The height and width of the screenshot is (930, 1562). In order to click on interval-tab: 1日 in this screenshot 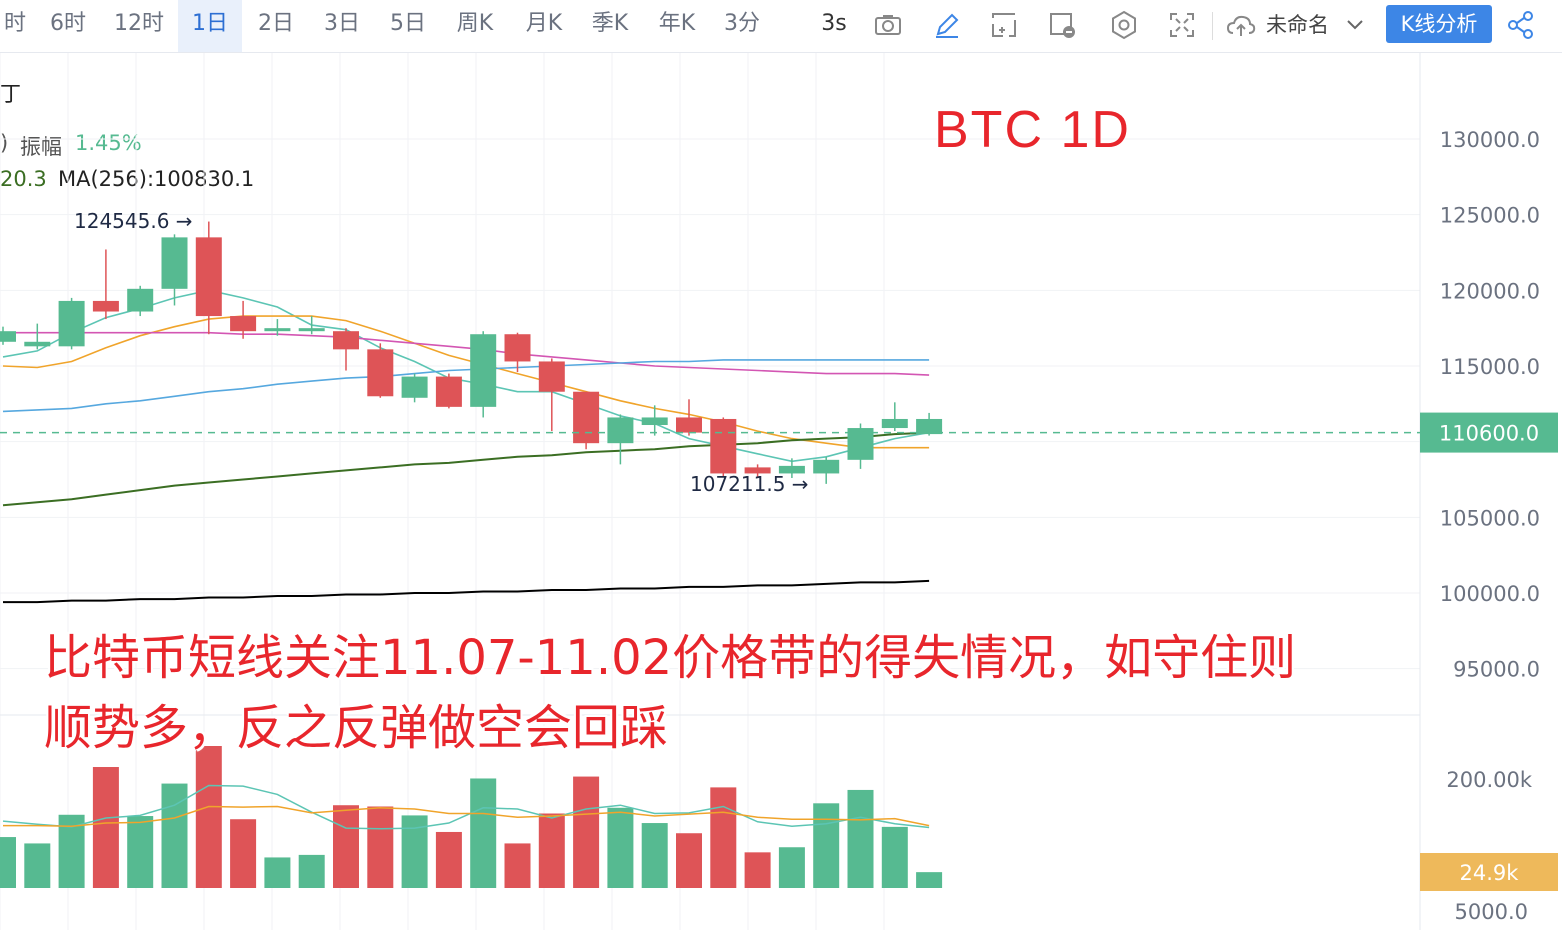, I will do `click(210, 26)`.